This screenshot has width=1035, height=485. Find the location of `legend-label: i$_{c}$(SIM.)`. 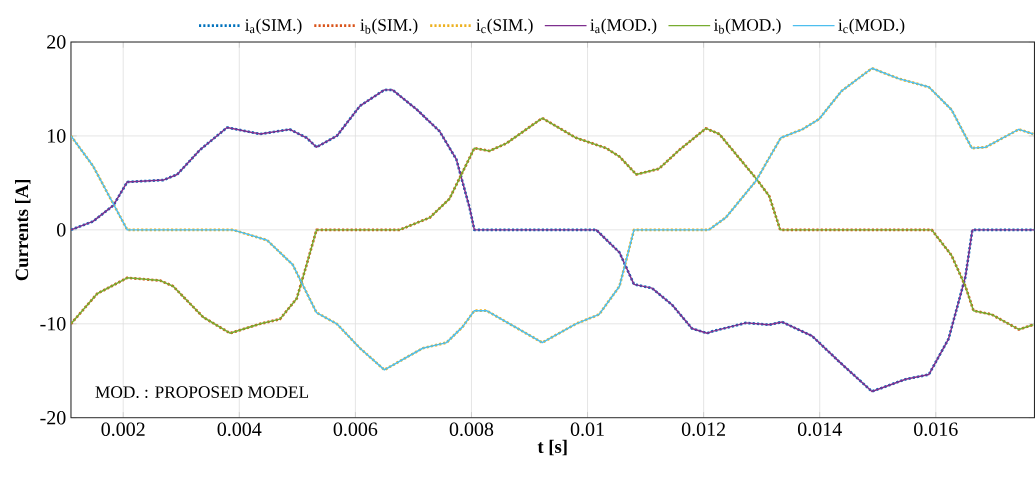

legend-label: i$_{c}$(SIM.) is located at coordinates (504, 26).